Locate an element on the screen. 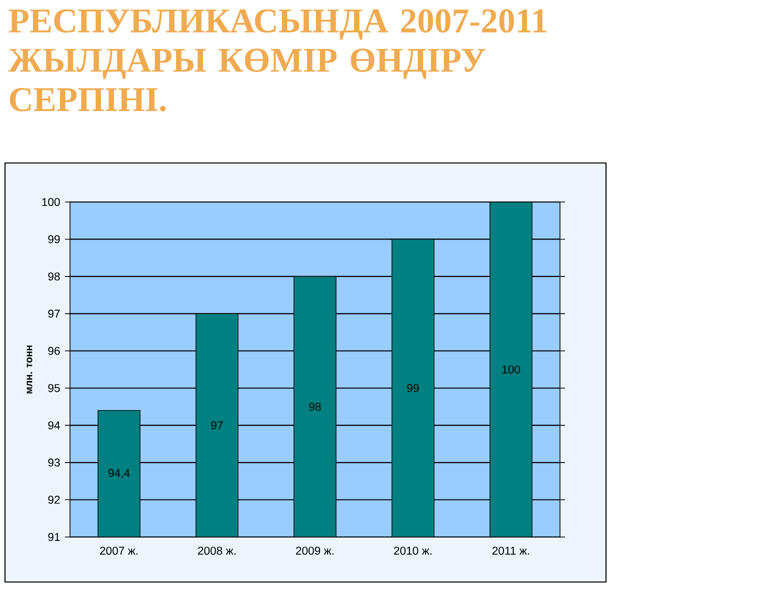 This screenshot has height=600, width=761. x-tick-label: 2011 ж. is located at coordinates (511, 550).